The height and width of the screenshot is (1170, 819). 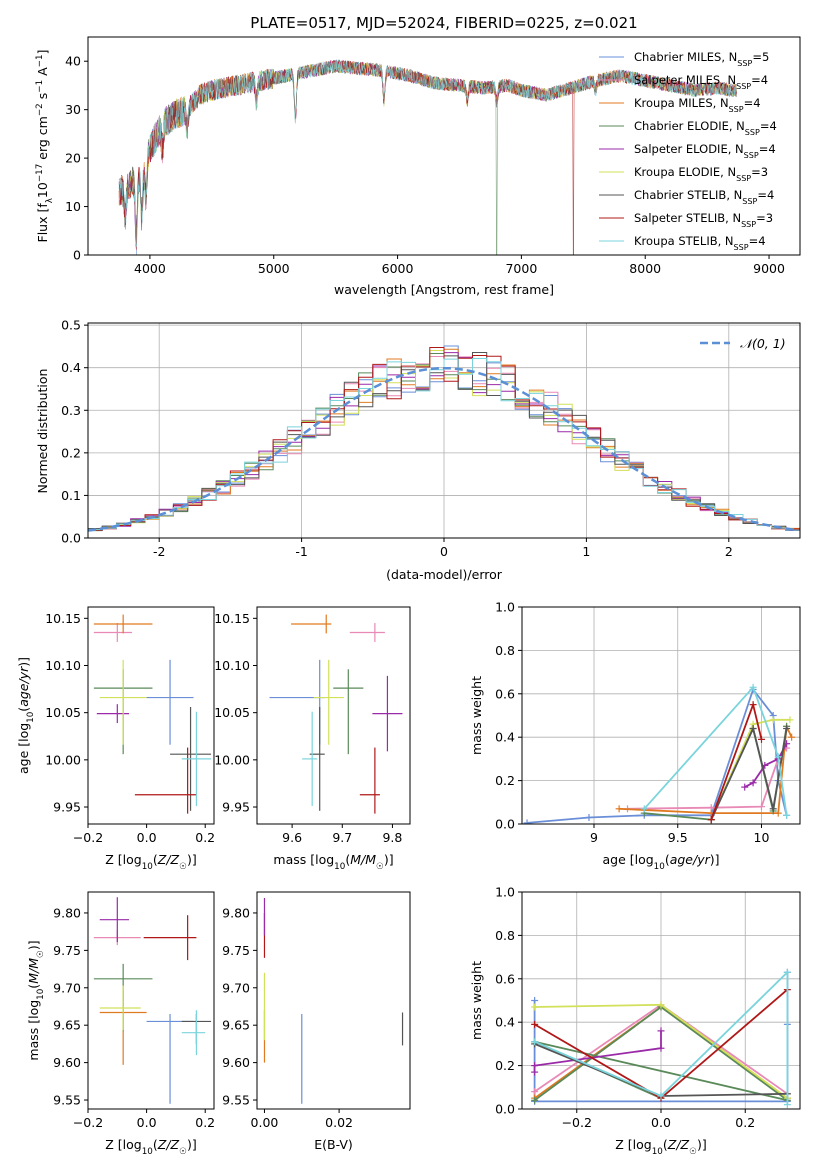 What do you see at coordinates (648, 1007) in the screenshot?
I see `massweight-vs-Z-frame: −0.2 0.0 0.2 0.0 0.2 0.4 0.6 0.8 1.0` at bounding box center [648, 1007].